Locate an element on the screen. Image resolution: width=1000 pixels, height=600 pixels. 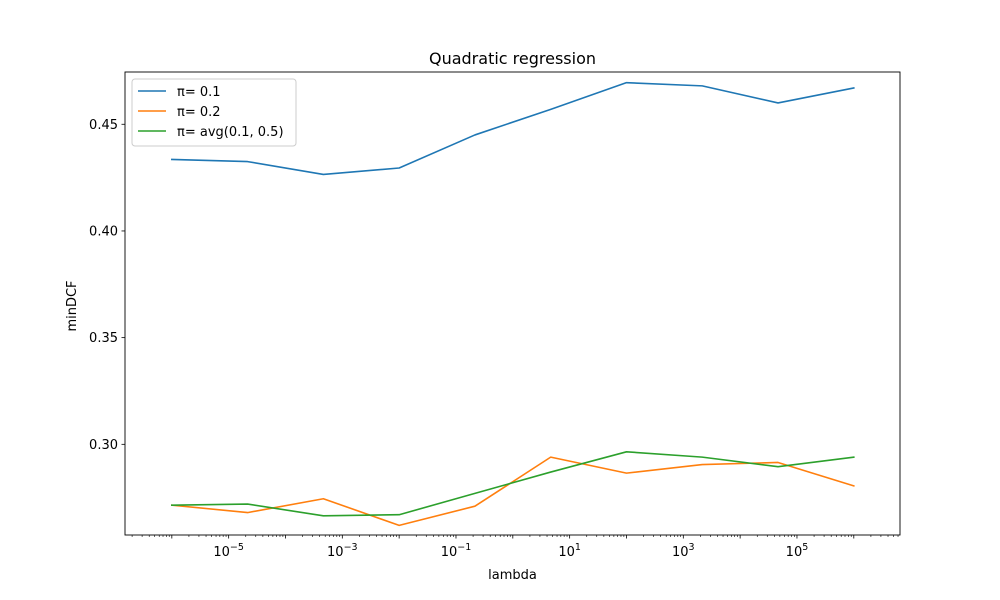
legend: π= 0.1 π= 0.2 π= avg(0.1, 0.5) is located at coordinates (214, 112).